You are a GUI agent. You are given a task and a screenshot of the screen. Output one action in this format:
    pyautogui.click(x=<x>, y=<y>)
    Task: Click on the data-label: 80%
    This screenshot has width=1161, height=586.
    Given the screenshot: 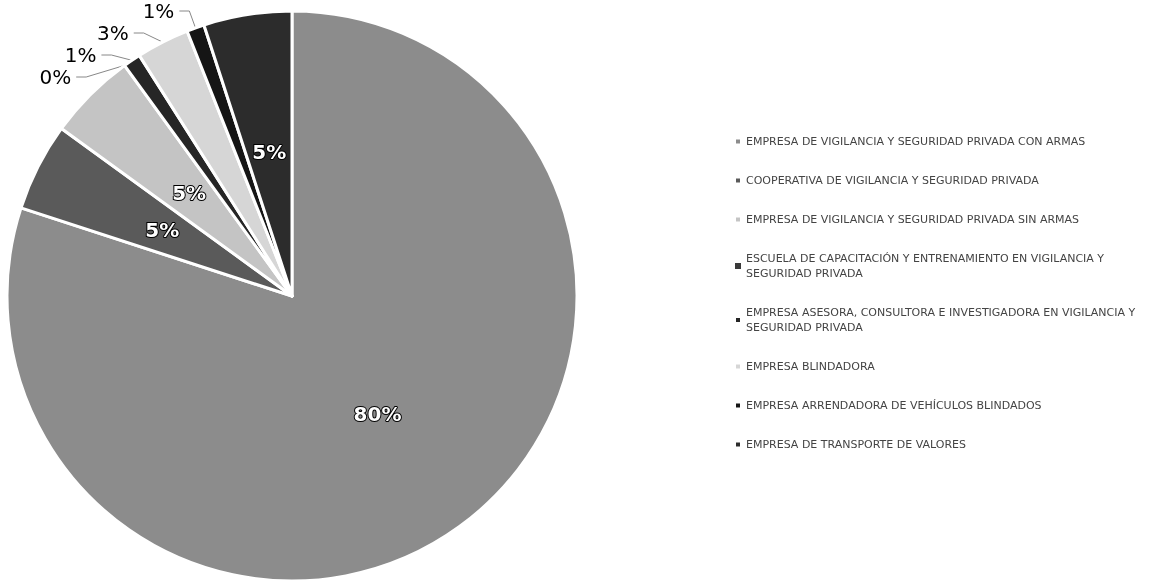 What is the action you would take?
    pyautogui.click(x=377, y=413)
    